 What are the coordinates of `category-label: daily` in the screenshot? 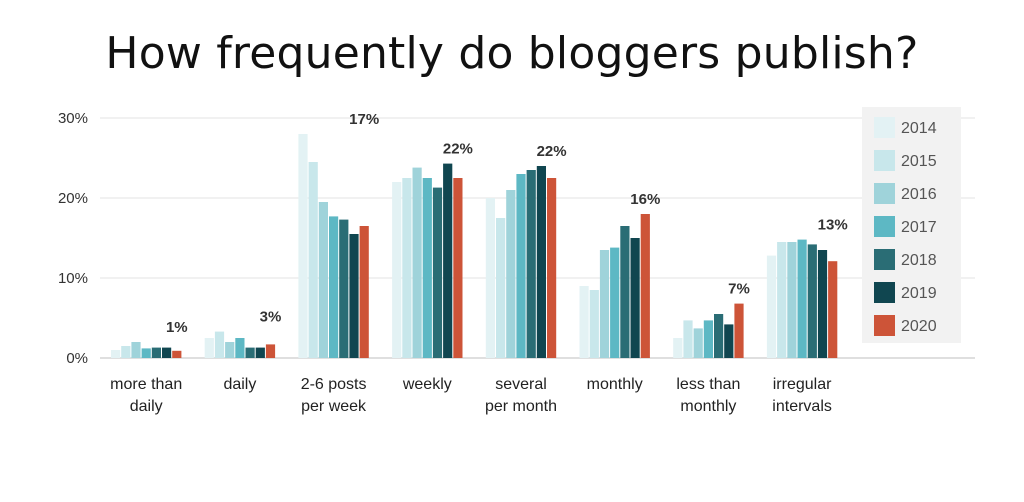 It's located at (239, 384).